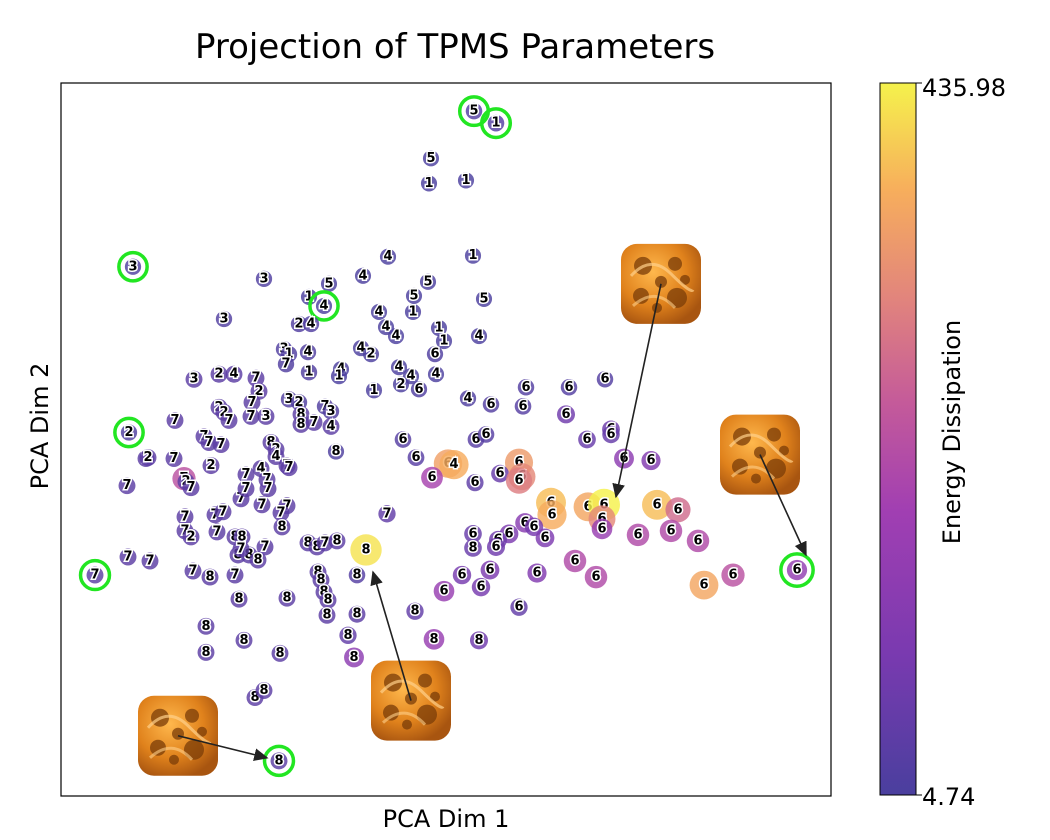 The image size is (1050, 840). Describe the element at coordinates (223, 747) in the screenshot. I see `annotation-arrow` at that location.